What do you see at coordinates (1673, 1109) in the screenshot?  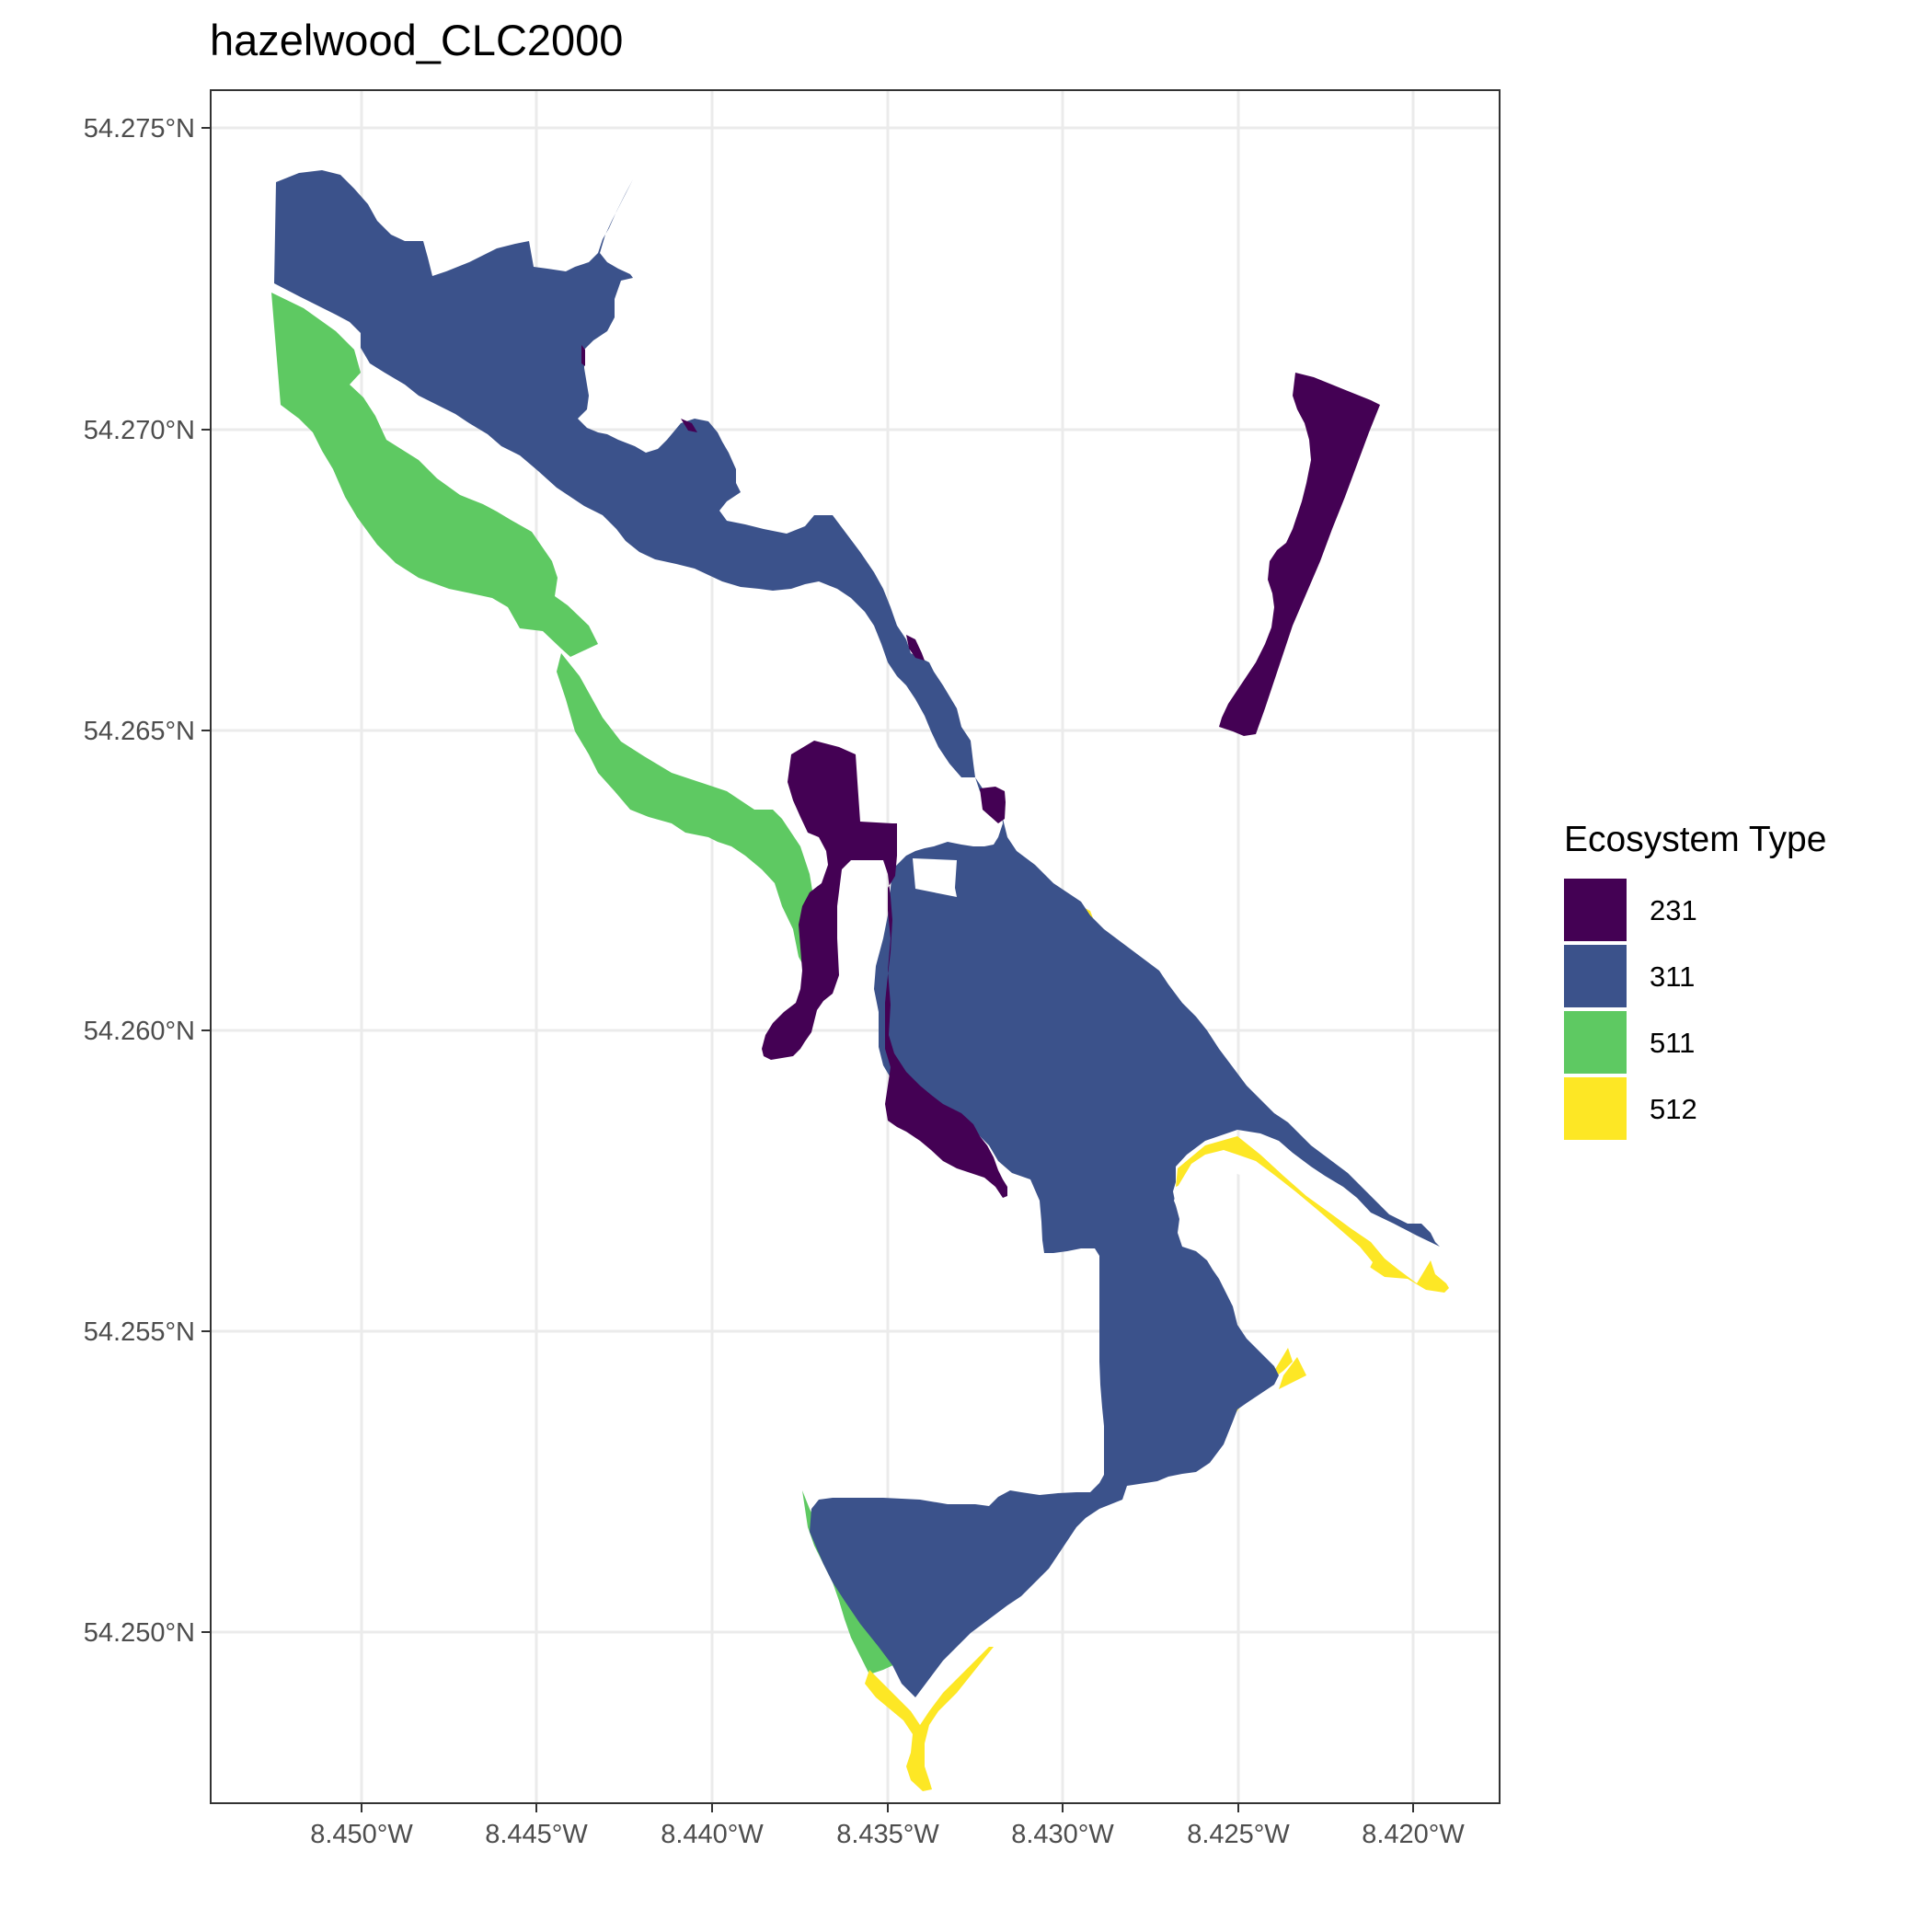 I see `legend-label-512: 512` at bounding box center [1673, 1109].